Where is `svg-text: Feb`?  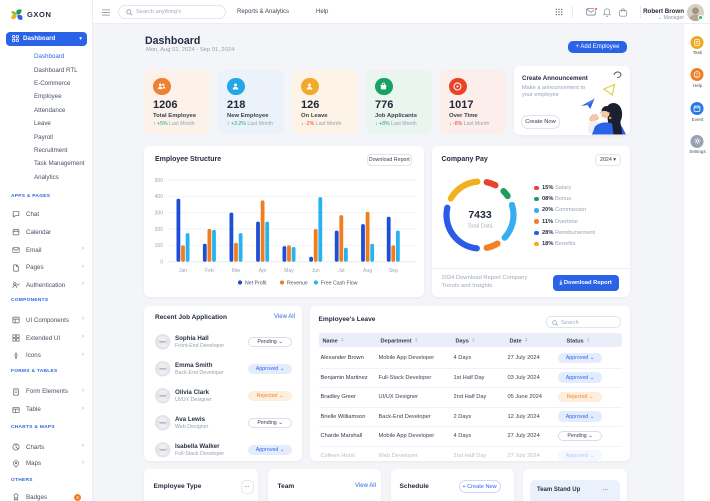
svg-text: Feb is located at coordinates (209, 271).